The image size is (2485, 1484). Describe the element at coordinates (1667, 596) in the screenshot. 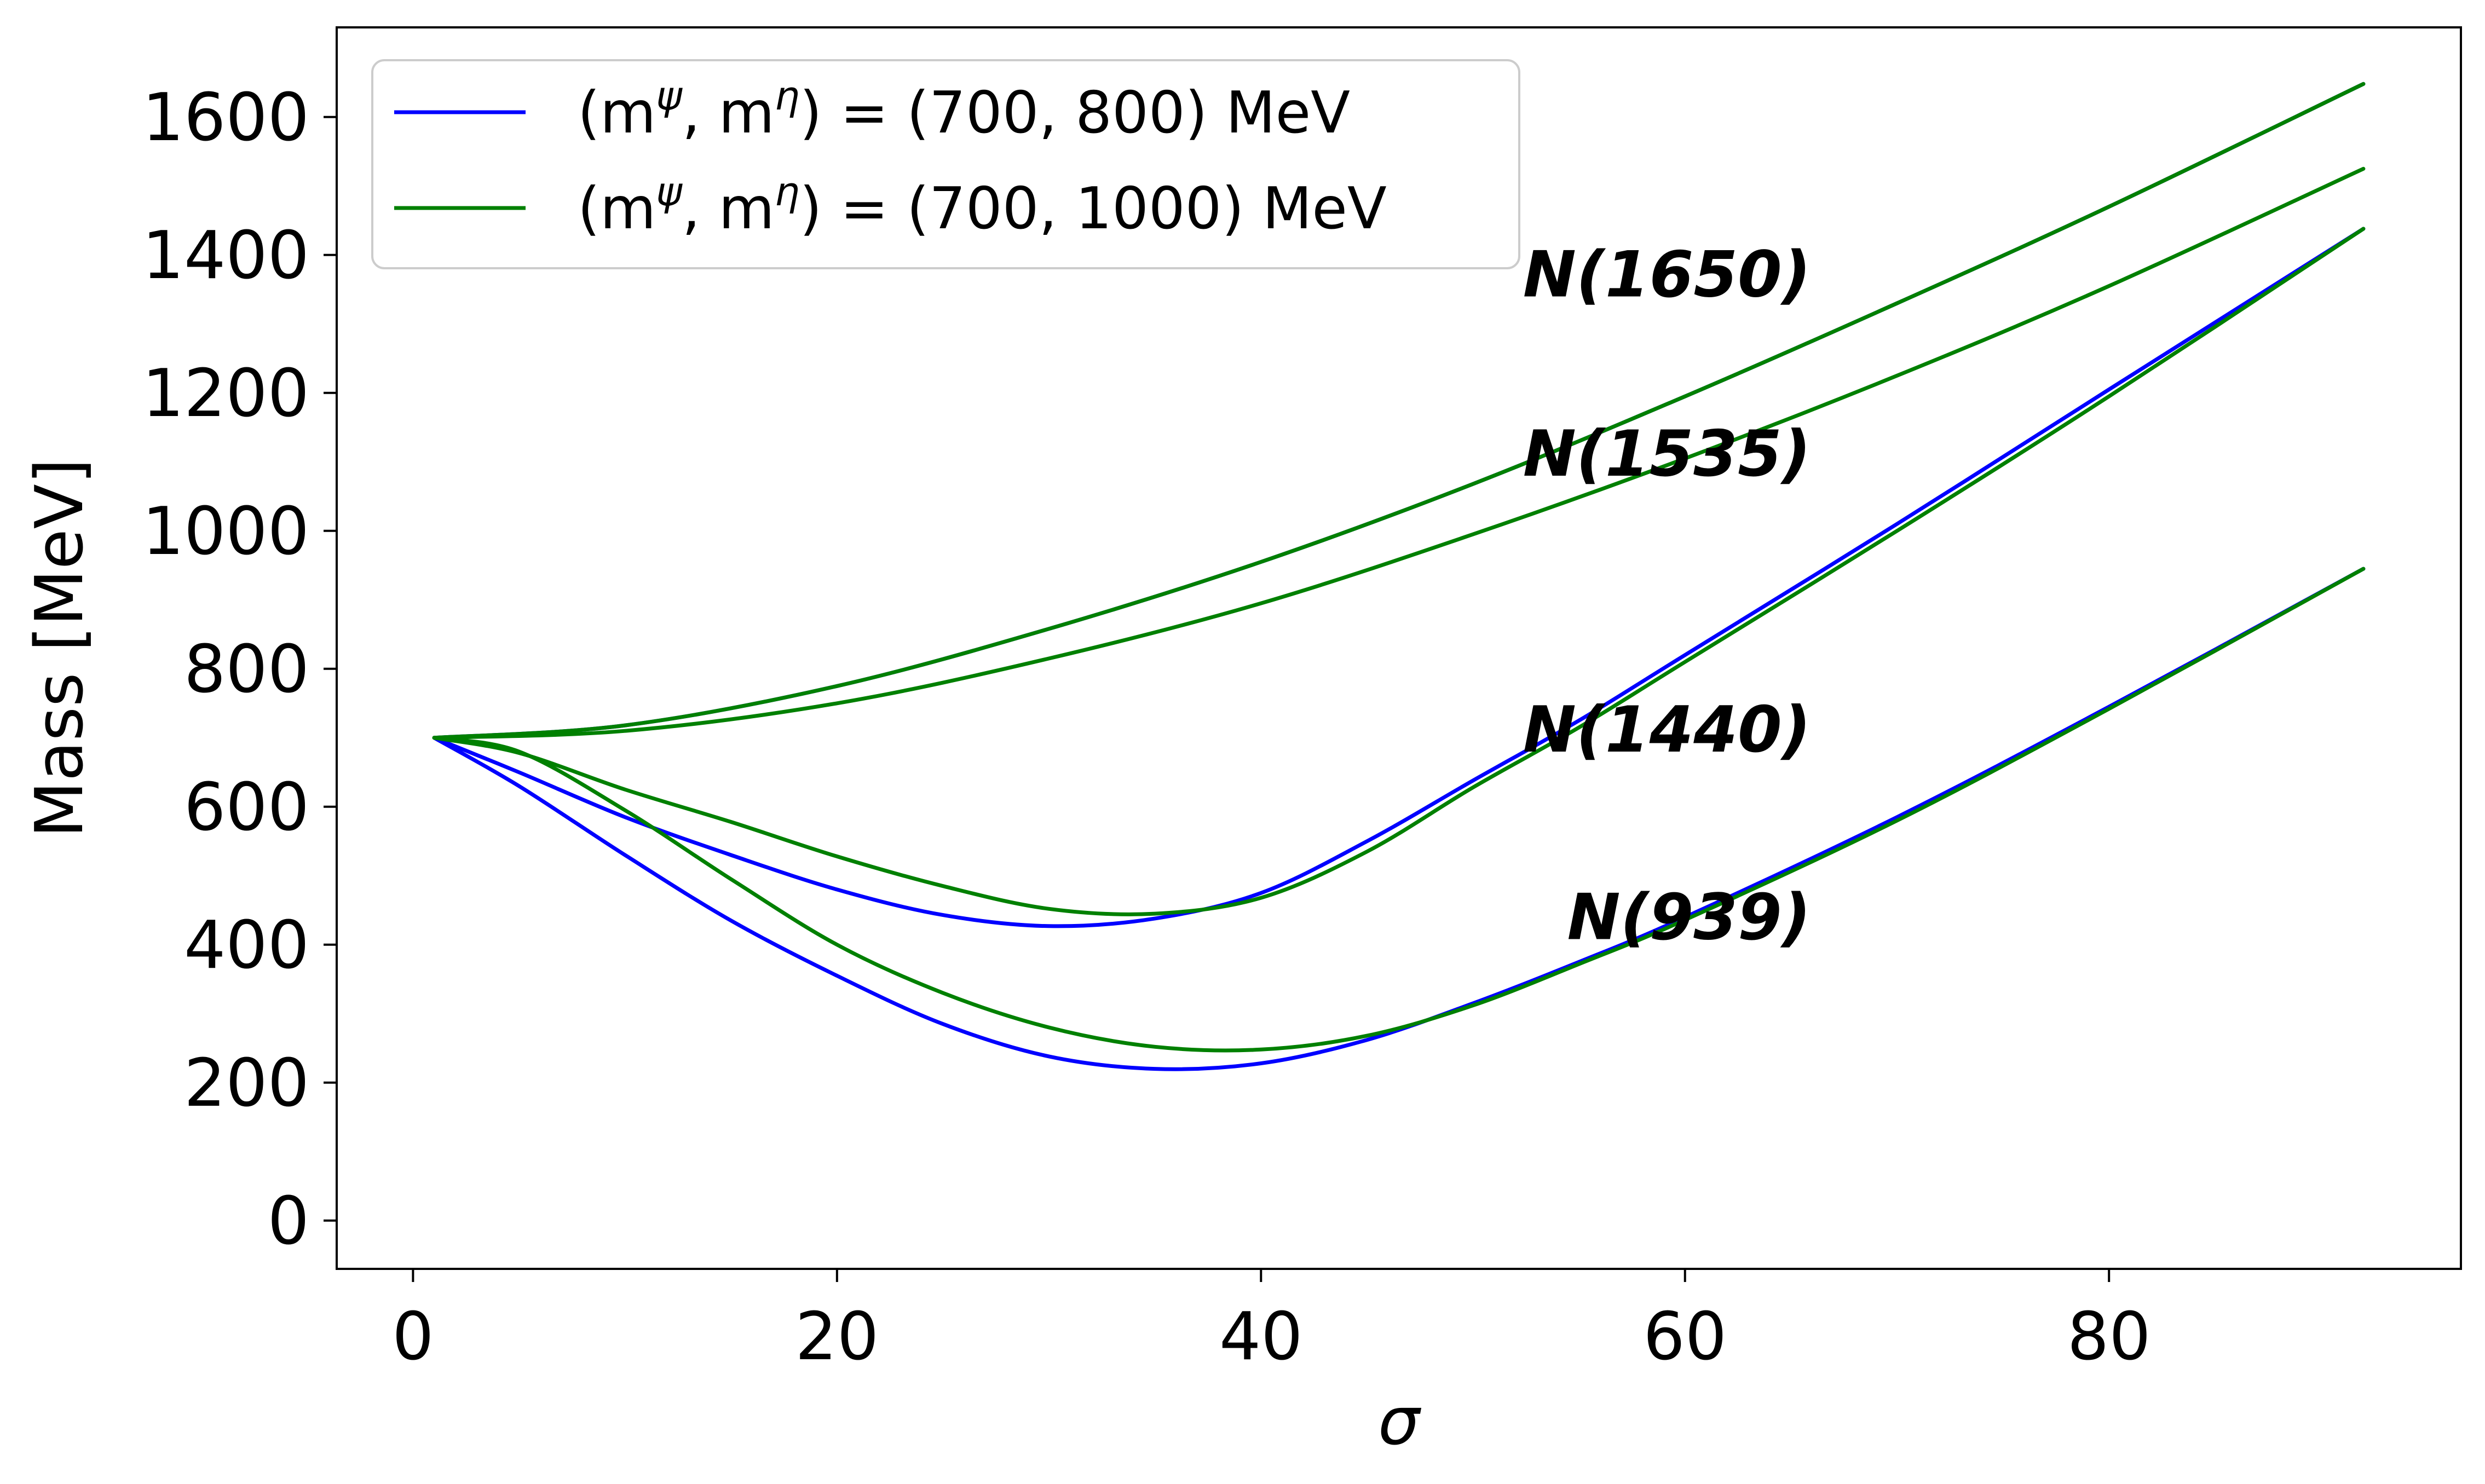

I see `annotation-layer: N(1650) N(1535) N(1440) N(939)` at that location.